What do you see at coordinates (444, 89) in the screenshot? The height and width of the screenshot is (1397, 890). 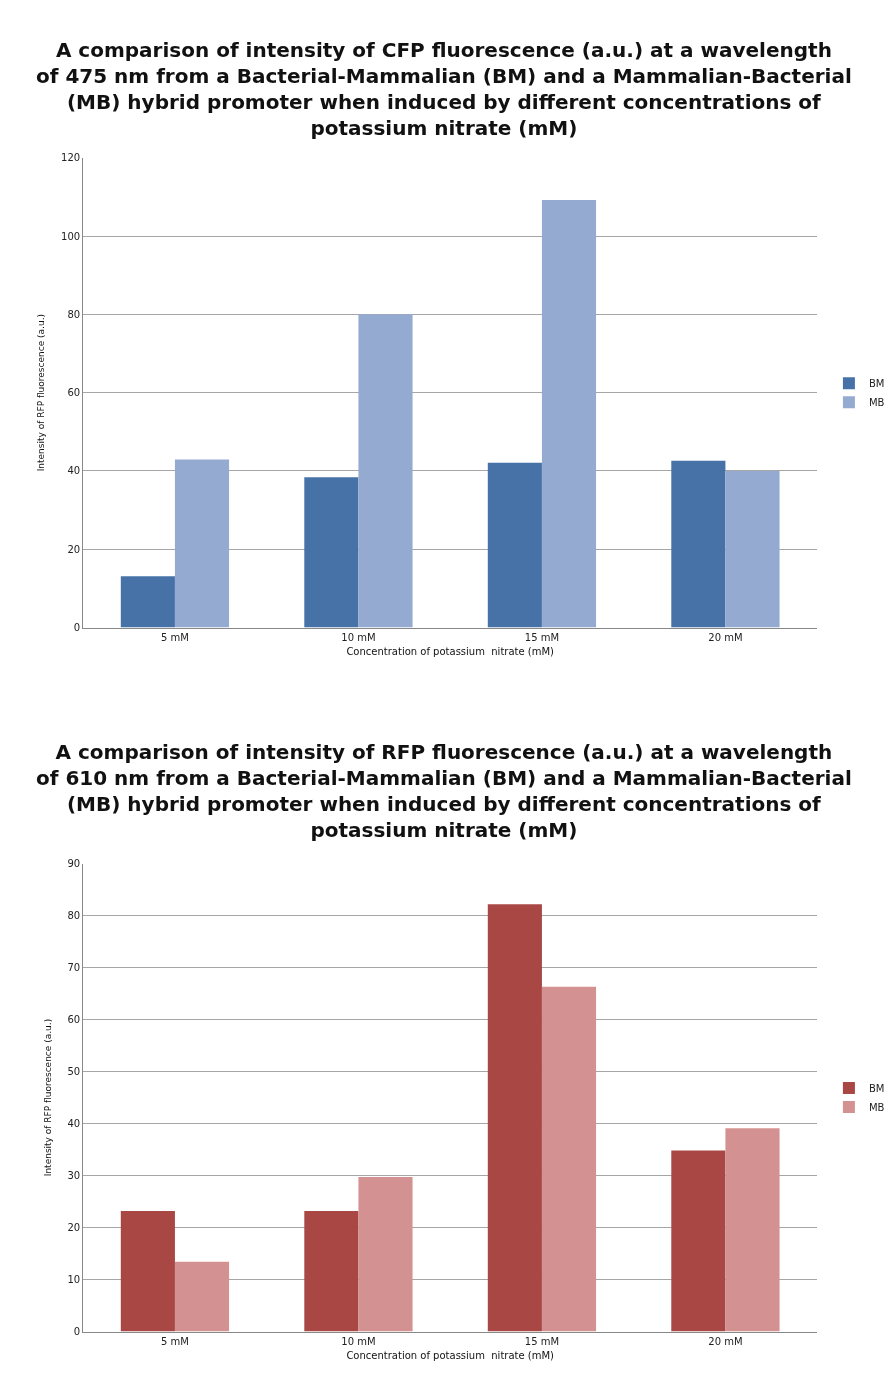 I see `chart-title: A comparison of intensity of CFP fluorescence (a.u.) at a wavelength of 475 nm from a Bacterial-Mammalian (BM) and a Mammalian-Bacterial (MB) hybrid promoter when induced by different concentrations of potassium nitrate (mM)` at bounding box center [444, 89].